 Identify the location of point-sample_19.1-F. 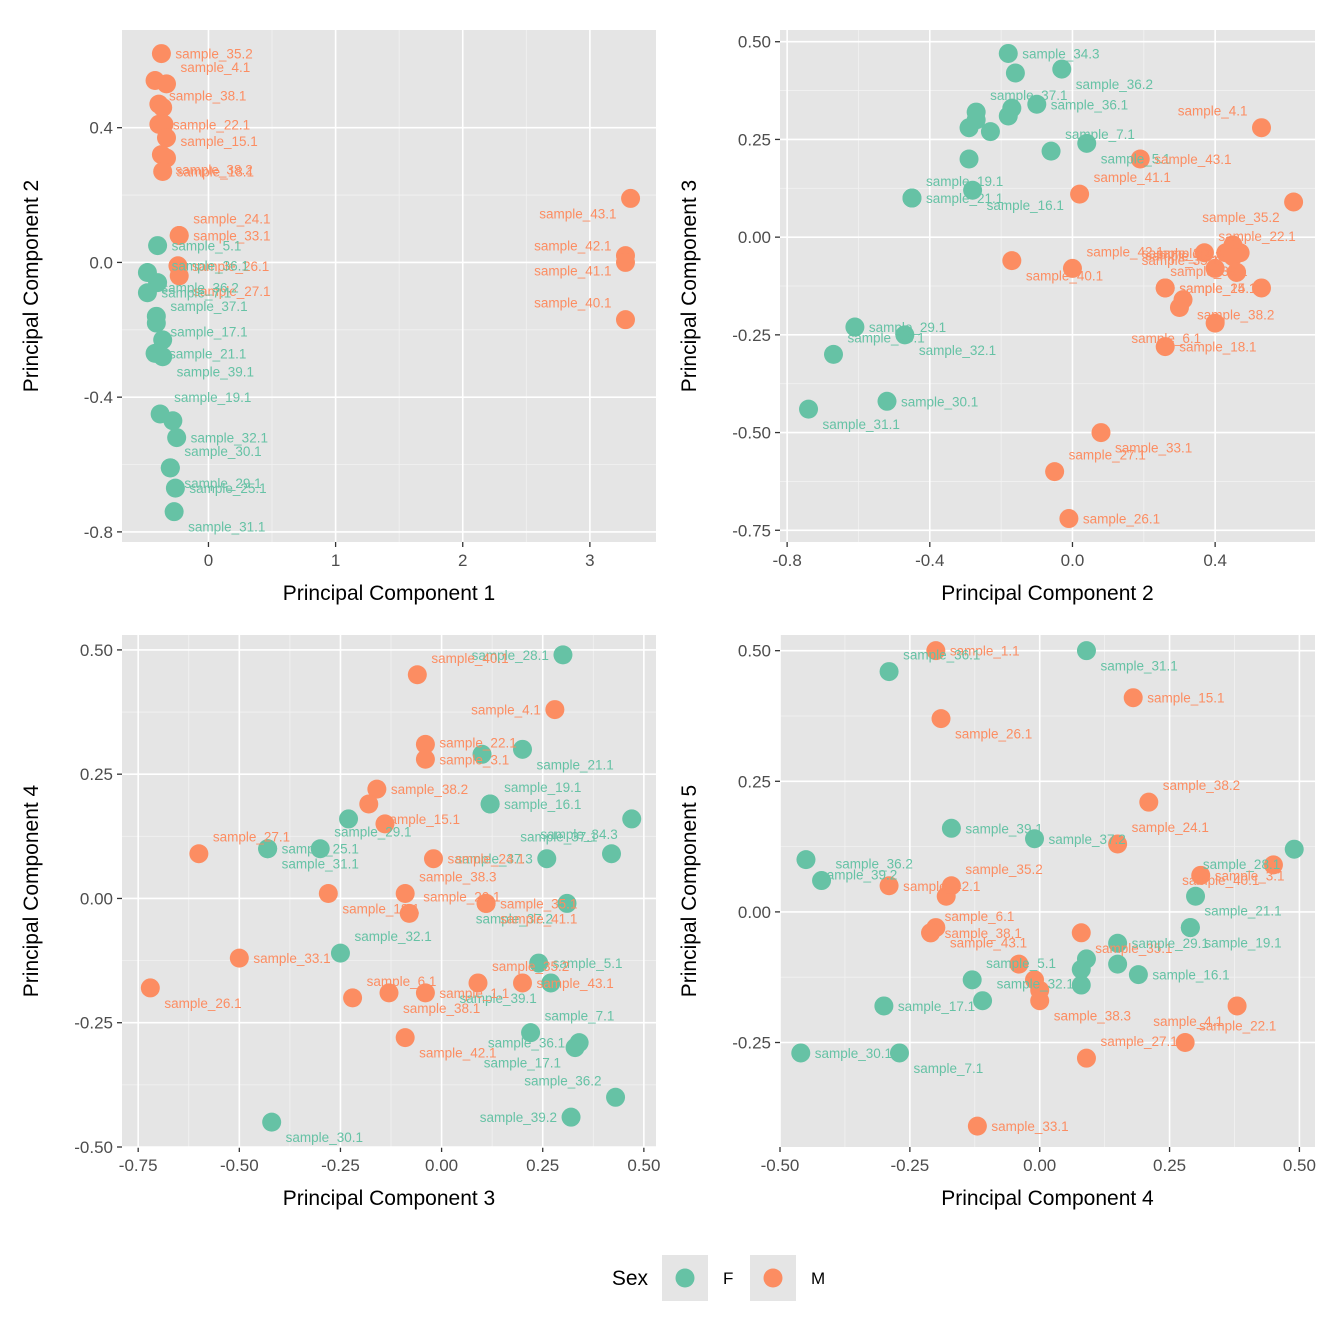
(1190, 928).